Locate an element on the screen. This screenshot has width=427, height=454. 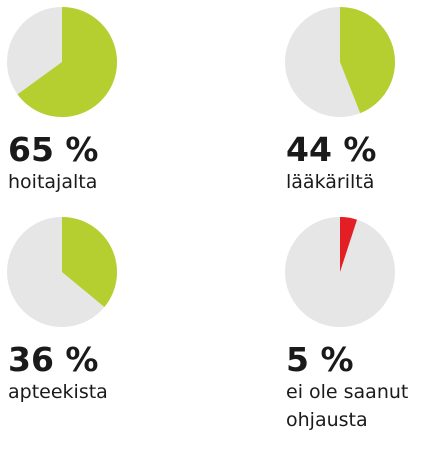
category-label: ei ole saanut ohjausta is located at coordinates (347, 406).